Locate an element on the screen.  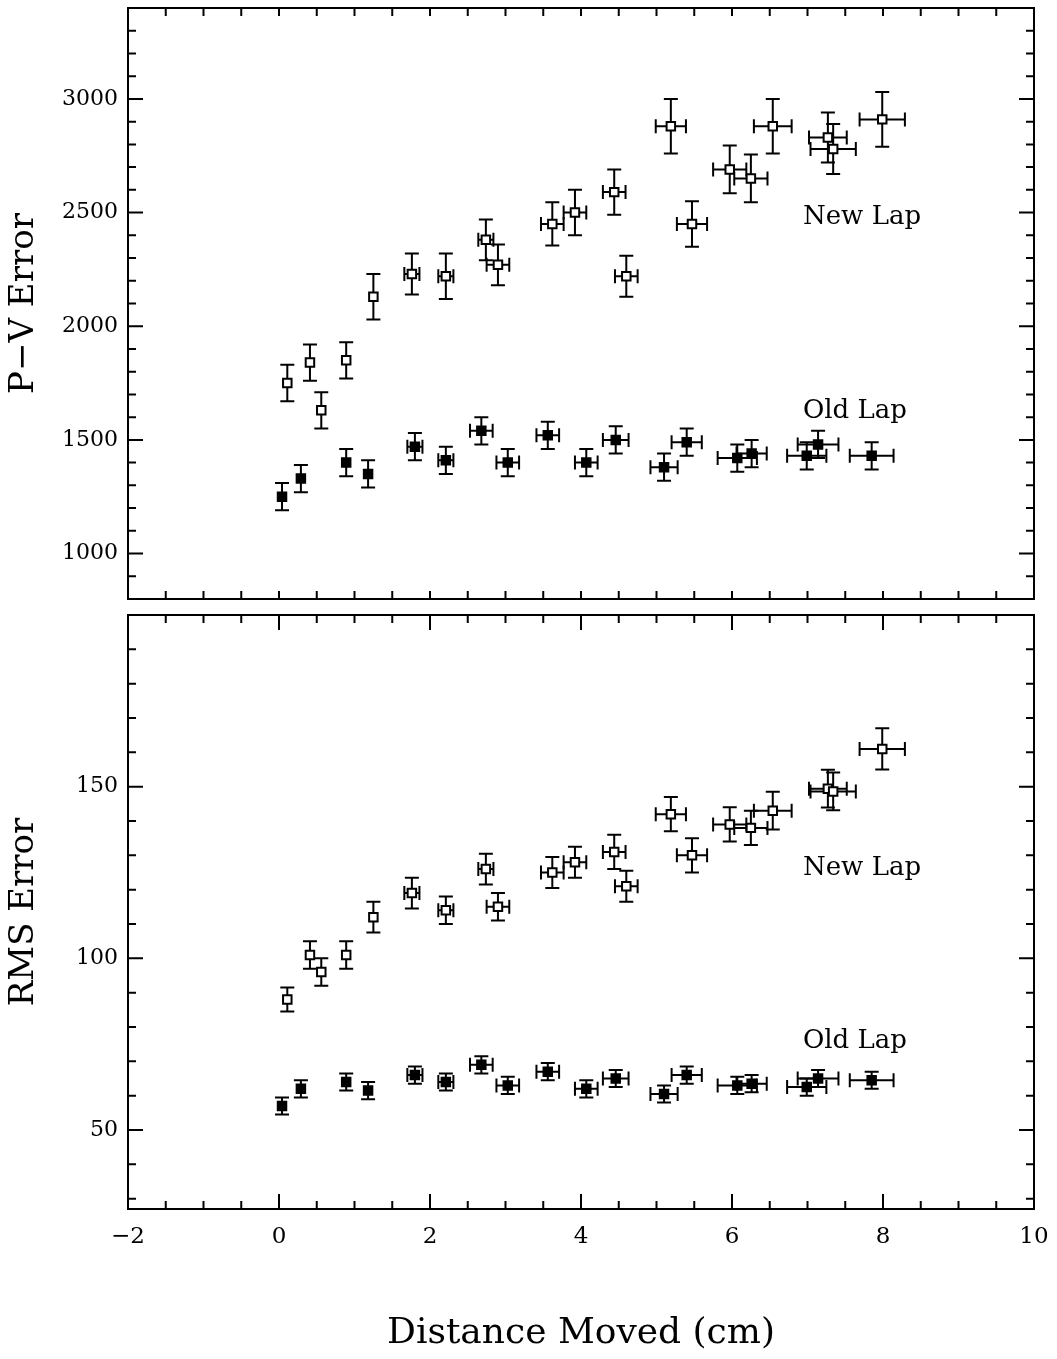
y-tick-label: 100 is located at coordinates (97, 957).